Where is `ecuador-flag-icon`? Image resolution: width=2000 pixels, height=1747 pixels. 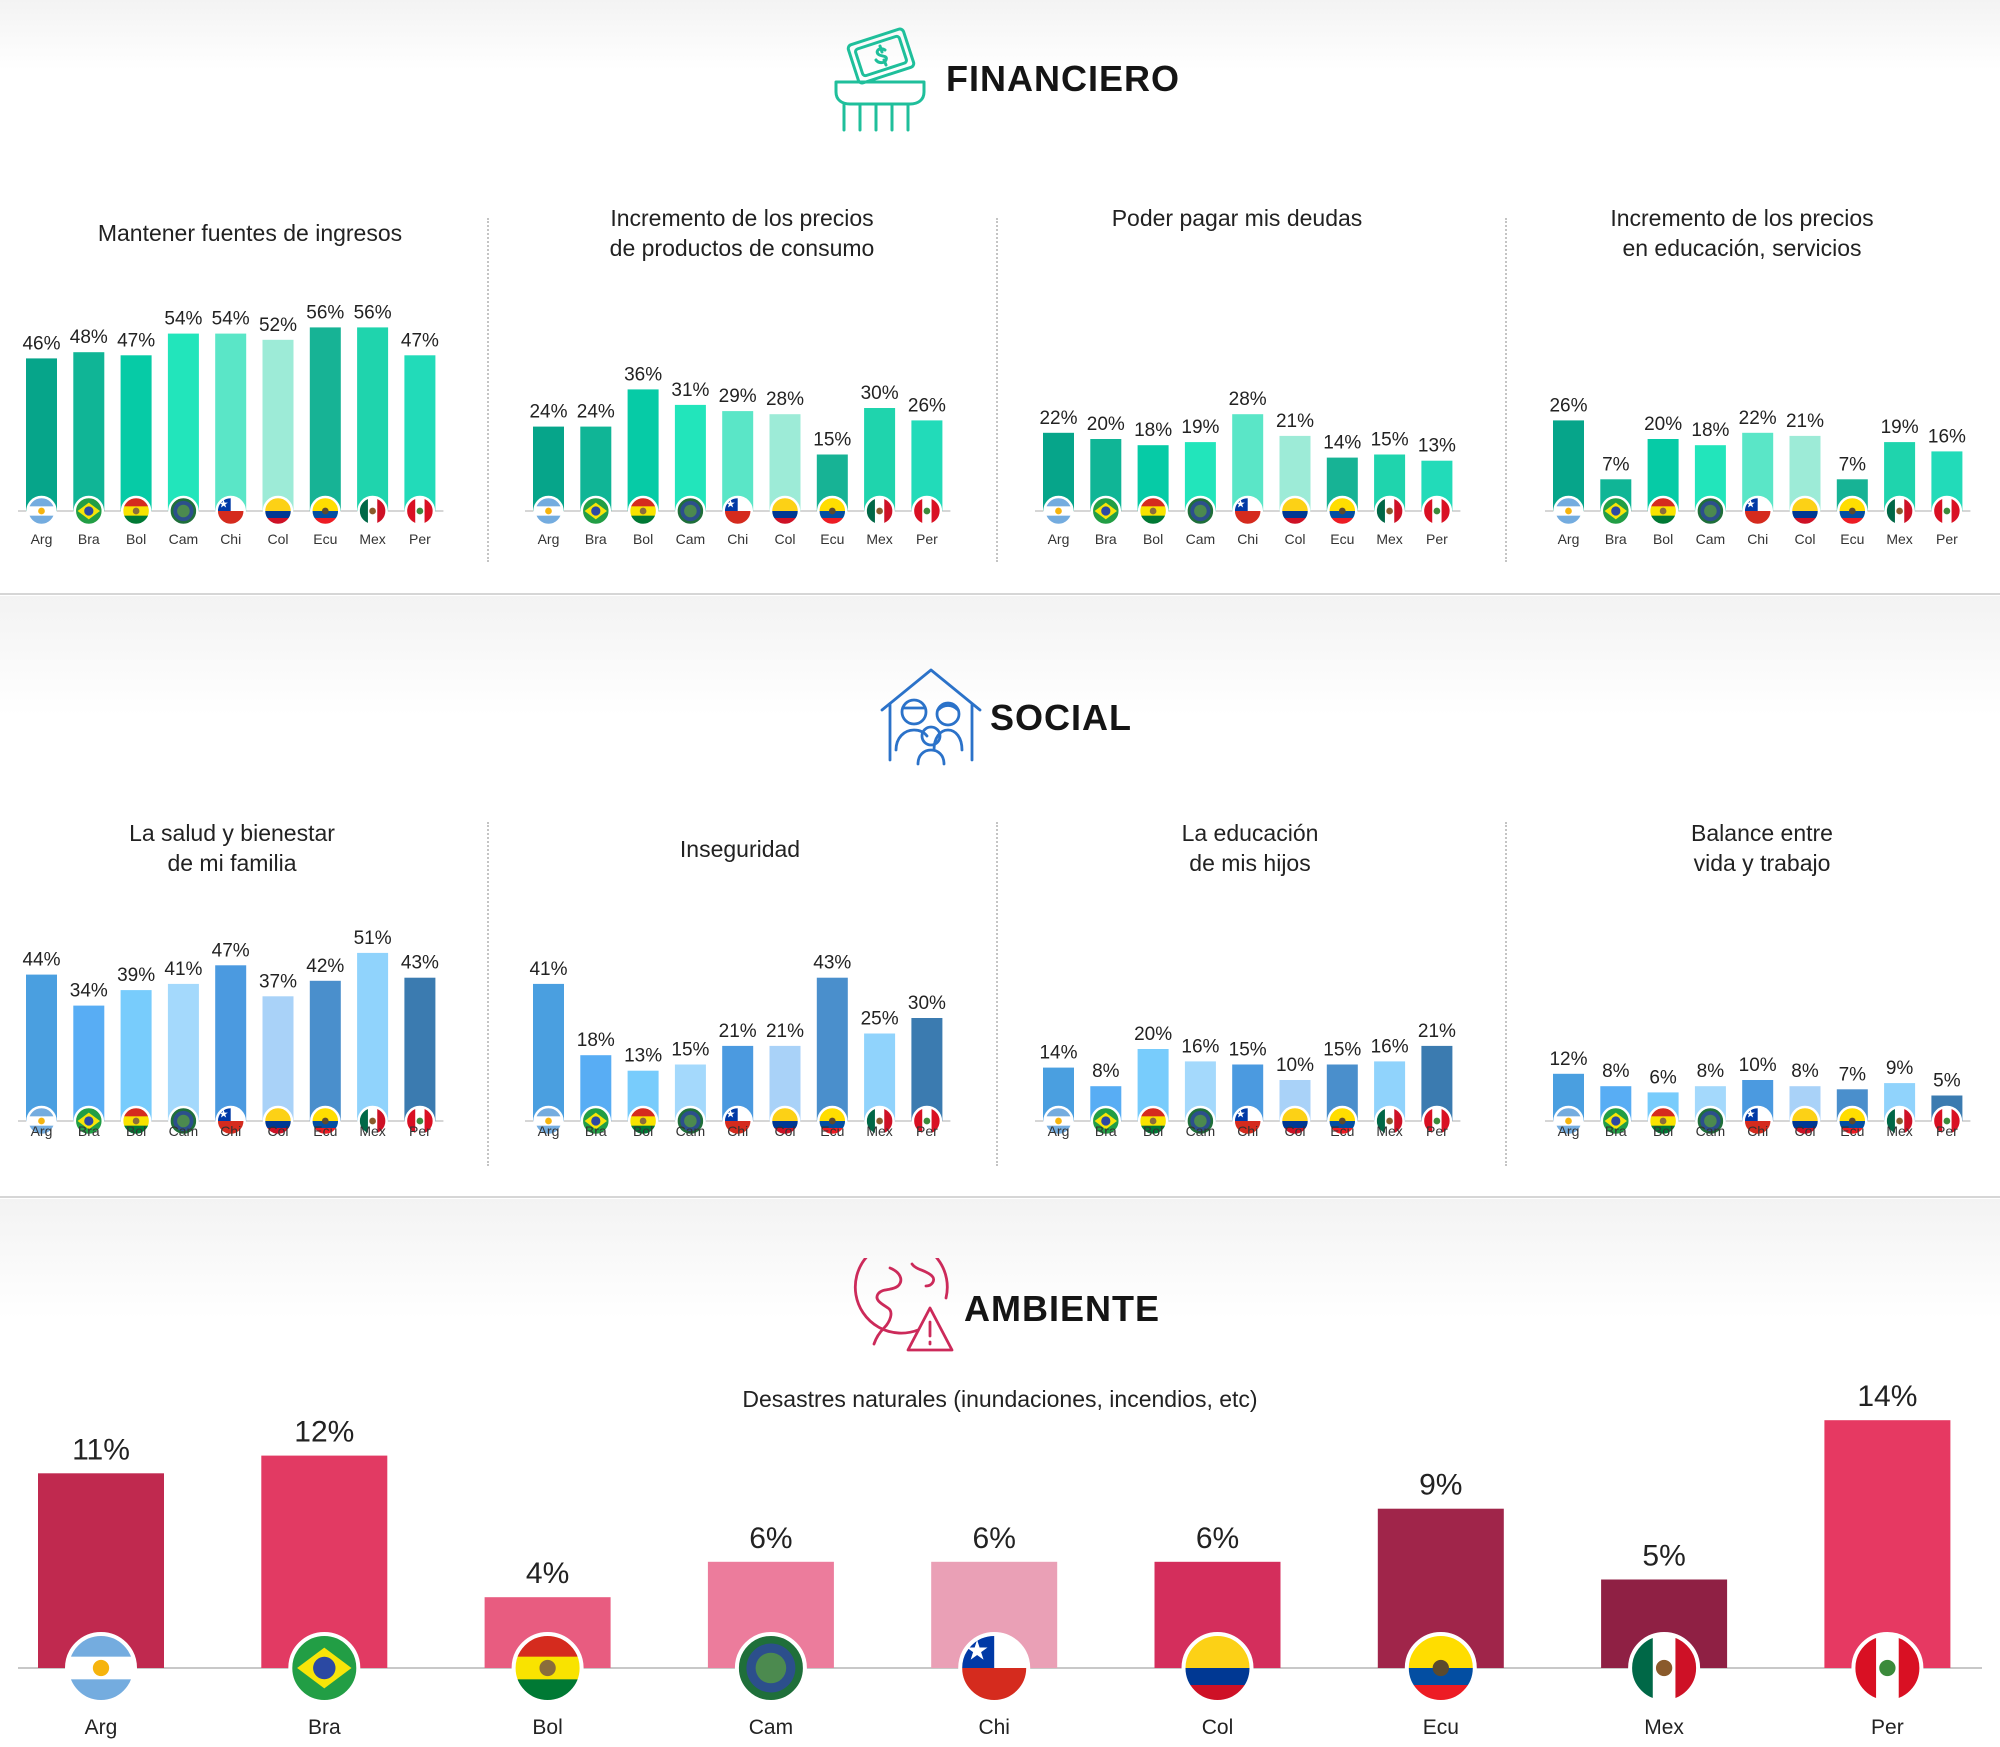
ecuador-flag-icon is located at coordinates (1342, 511).